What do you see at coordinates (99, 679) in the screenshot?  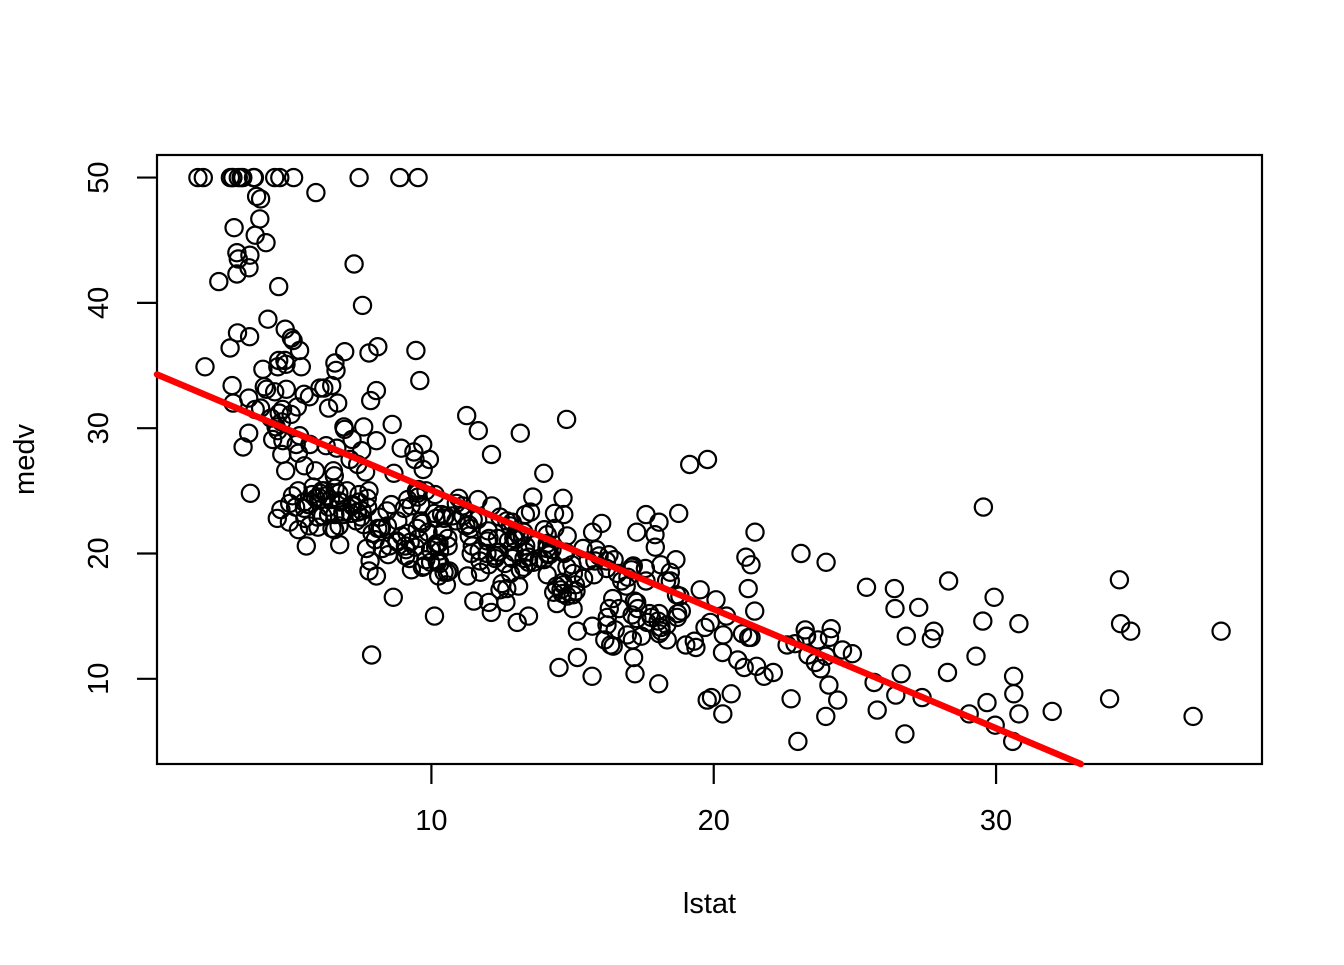 I see `y-tick-label: 10` at bounding box center [99, 679].